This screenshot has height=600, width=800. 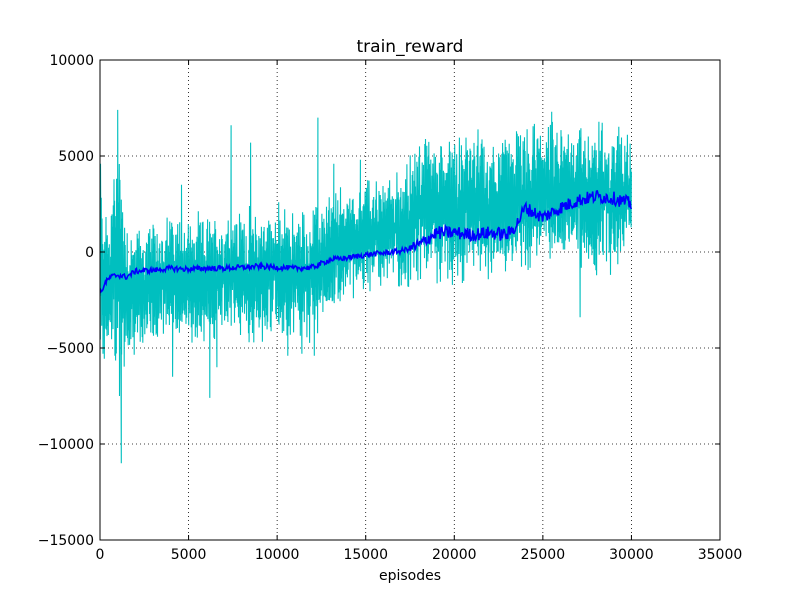 I want to click on x-tick-label: 0, so click(x=100, y=555).